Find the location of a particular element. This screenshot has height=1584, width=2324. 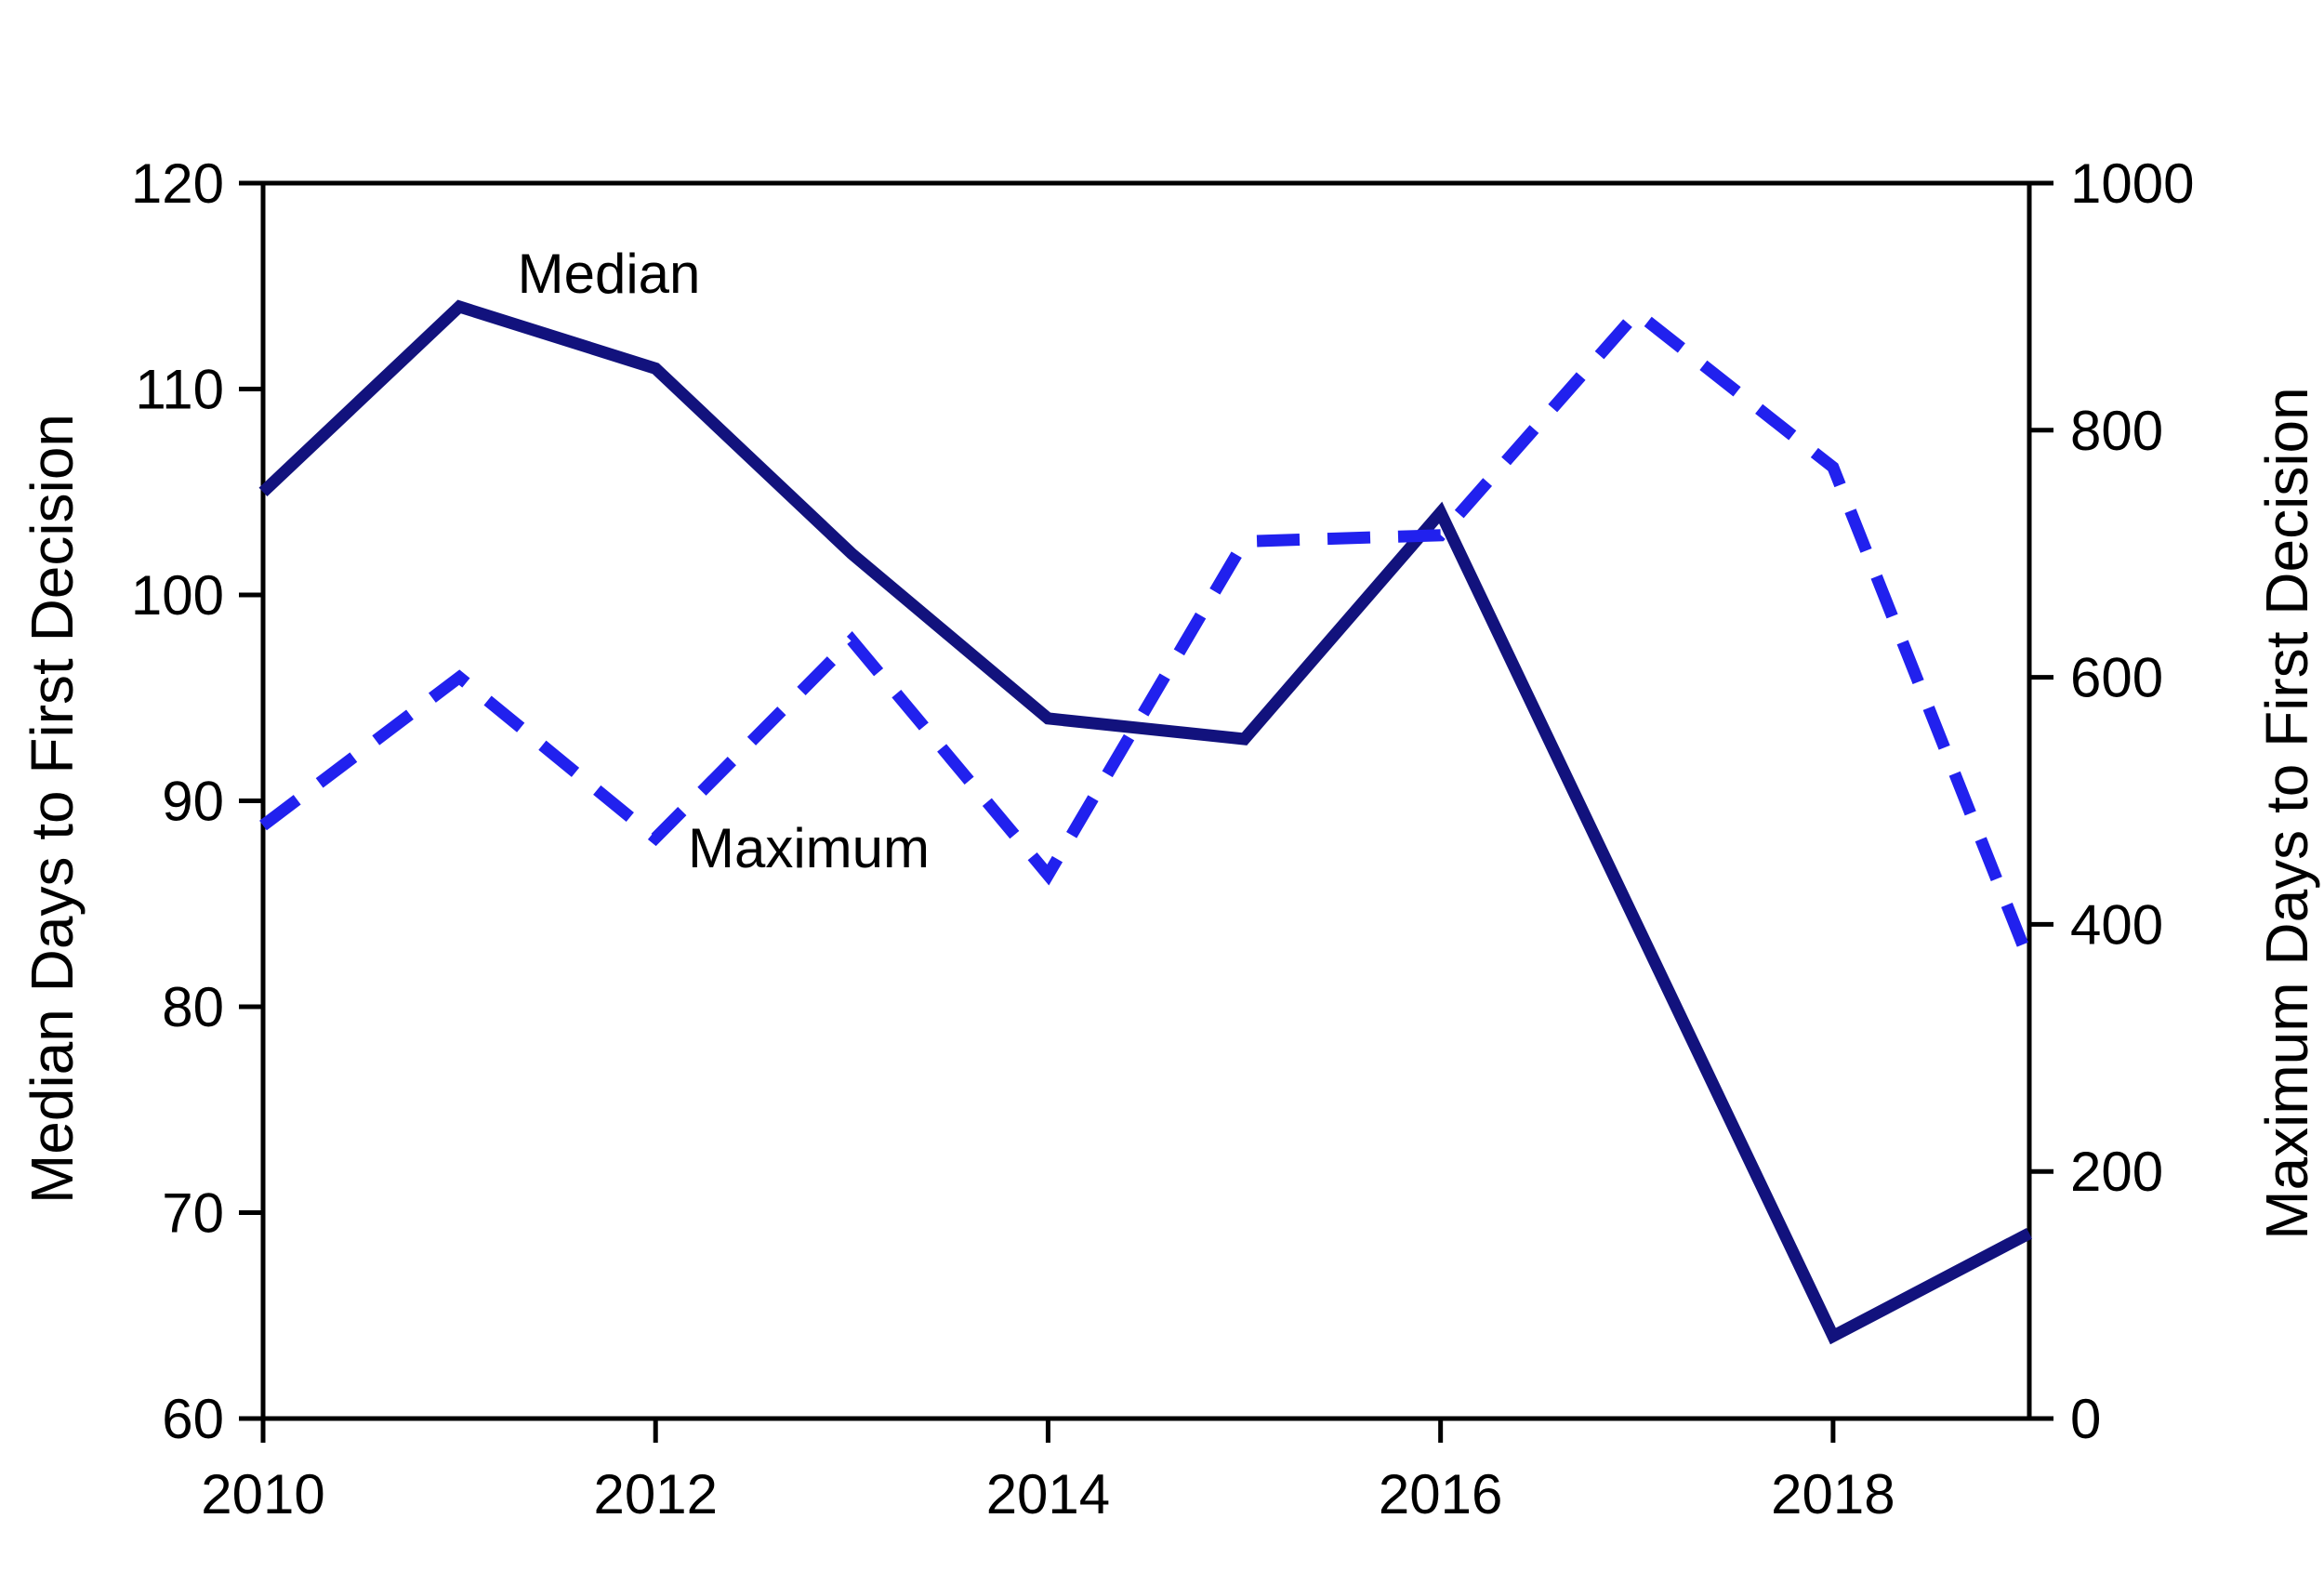

left-axis-tick-label: 110 is located at coordinates (179, 390).